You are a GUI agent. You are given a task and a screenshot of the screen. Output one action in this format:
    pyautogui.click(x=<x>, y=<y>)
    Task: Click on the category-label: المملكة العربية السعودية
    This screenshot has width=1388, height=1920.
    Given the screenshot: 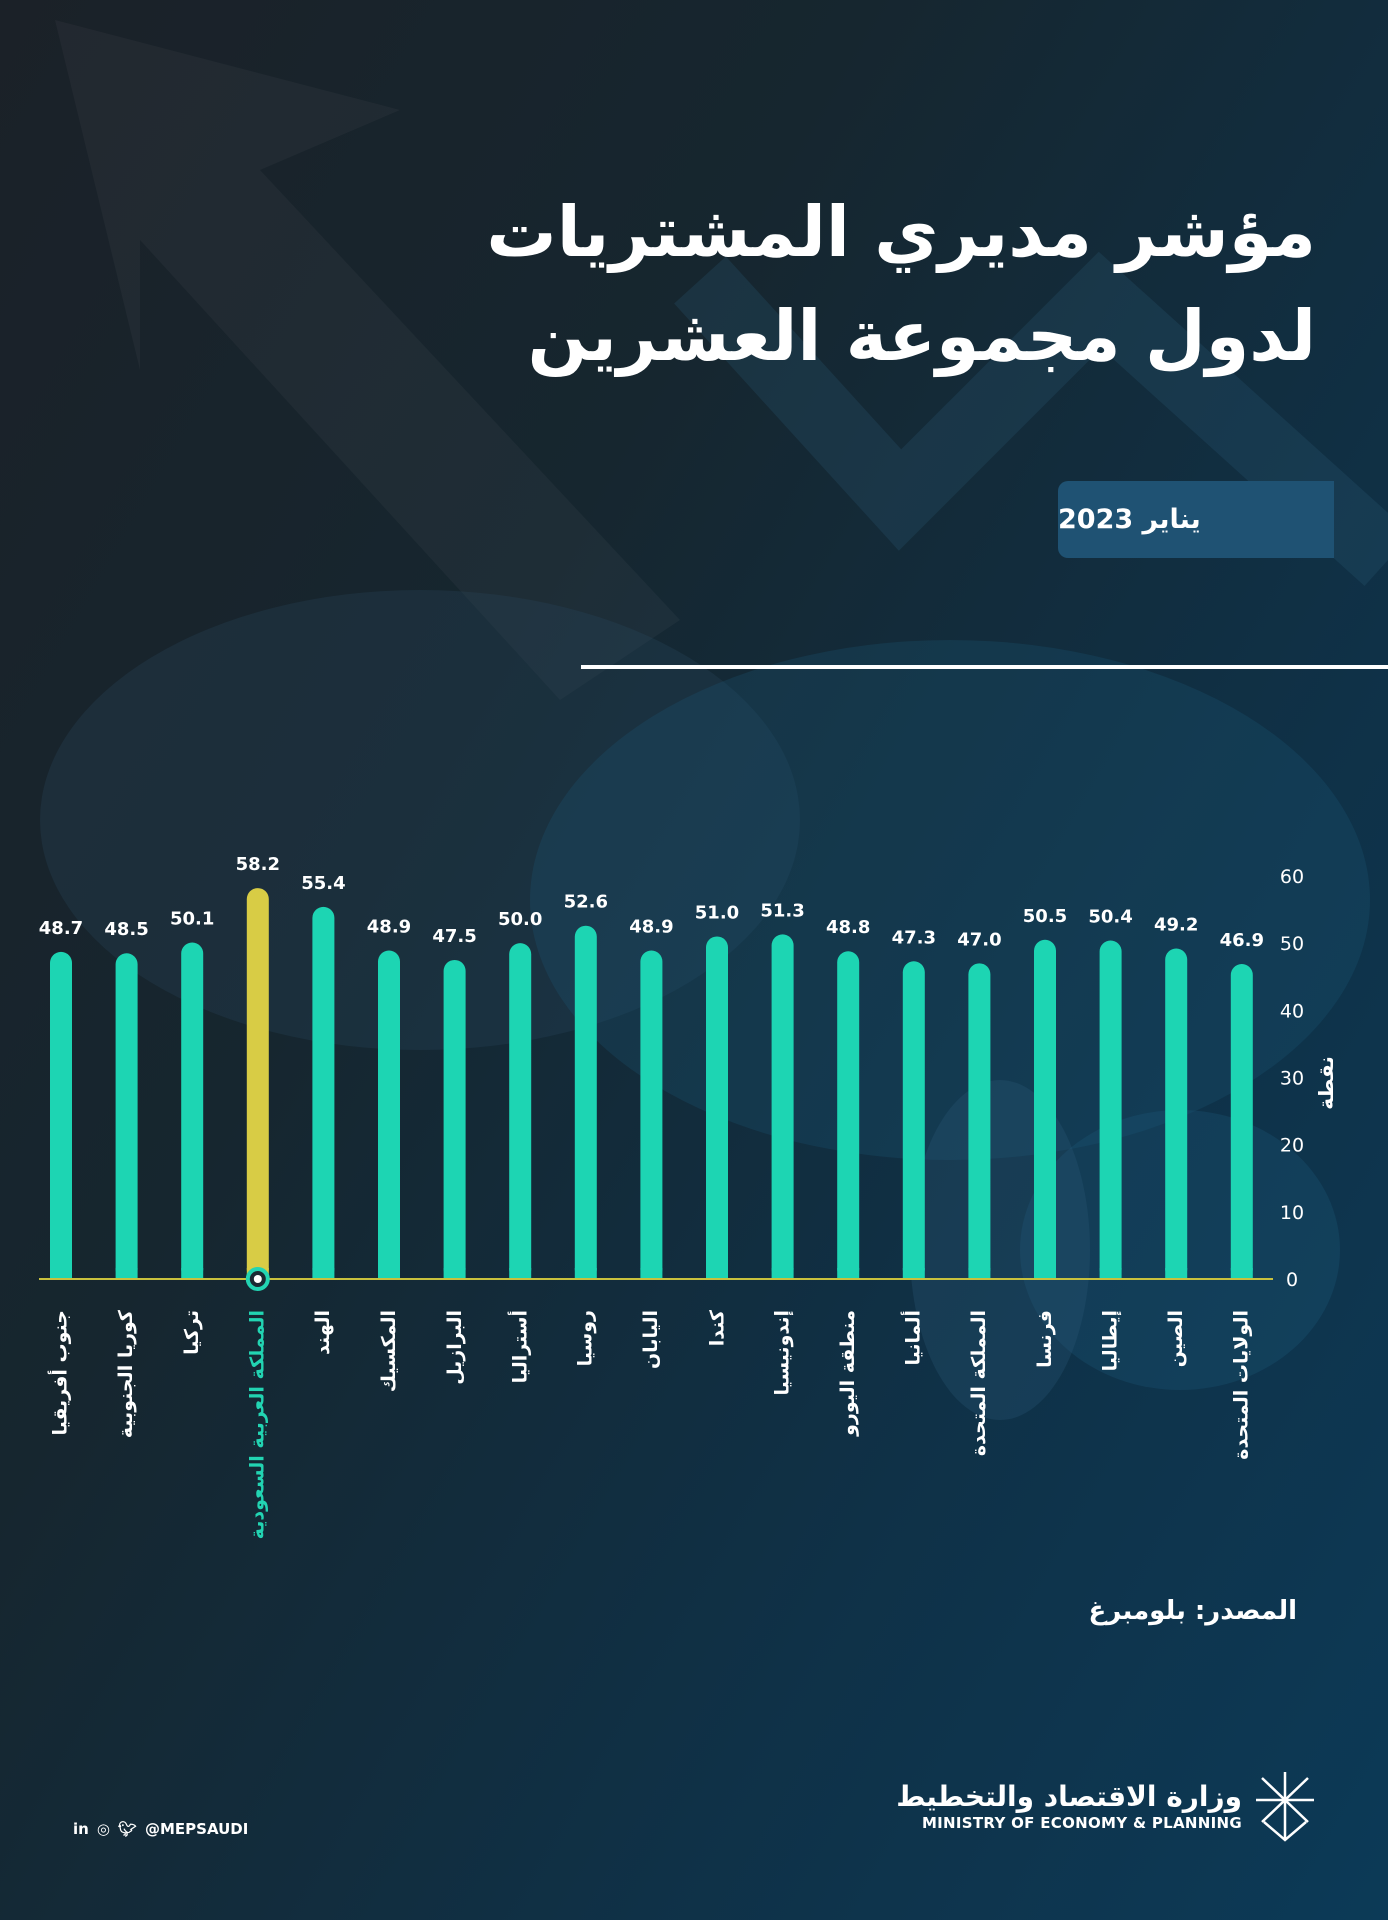 What is the action you would take?
    pyautogui.click(x=257, y=1425)
    